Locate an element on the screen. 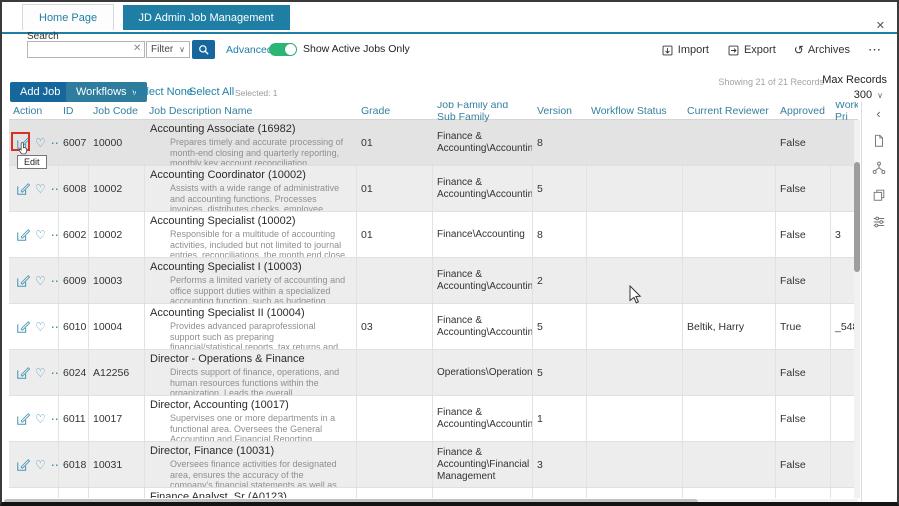 This screenshot has width=899, height=506. import-button: Import is located at coordinates (685, 50).